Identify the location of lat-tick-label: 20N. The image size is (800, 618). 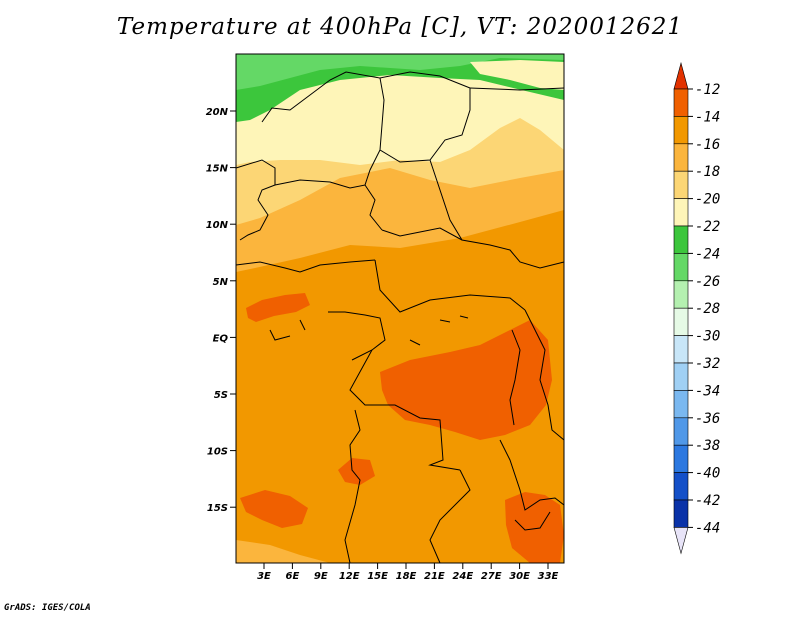
(217, 112).